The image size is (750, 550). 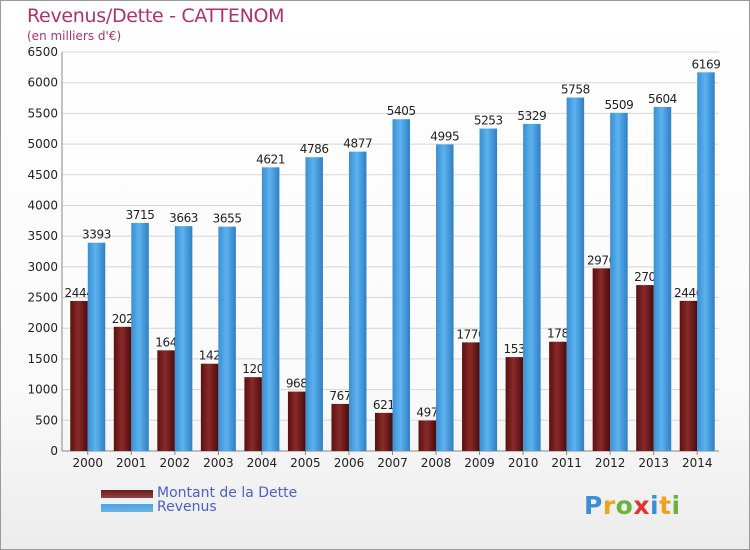 What do you see at coordinates (662, 99) in the screenshot?
I see `data-label-revenus: 5604` at bounding box center [662, 99].